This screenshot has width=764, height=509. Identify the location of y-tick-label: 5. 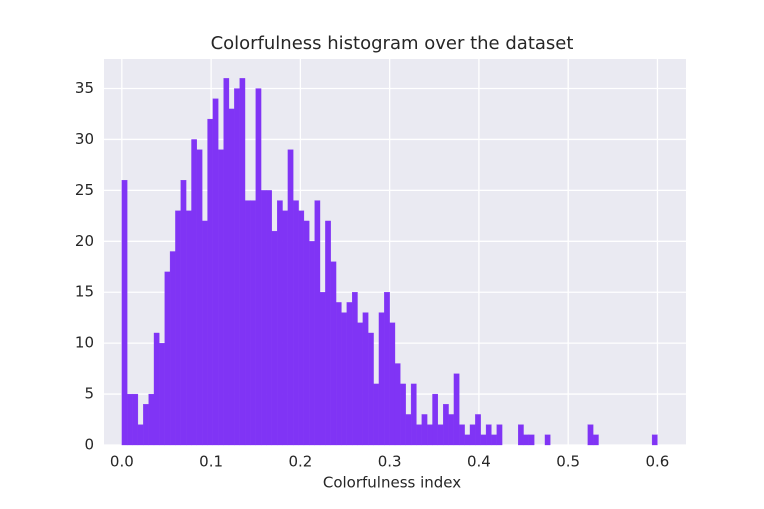
(89, 394).